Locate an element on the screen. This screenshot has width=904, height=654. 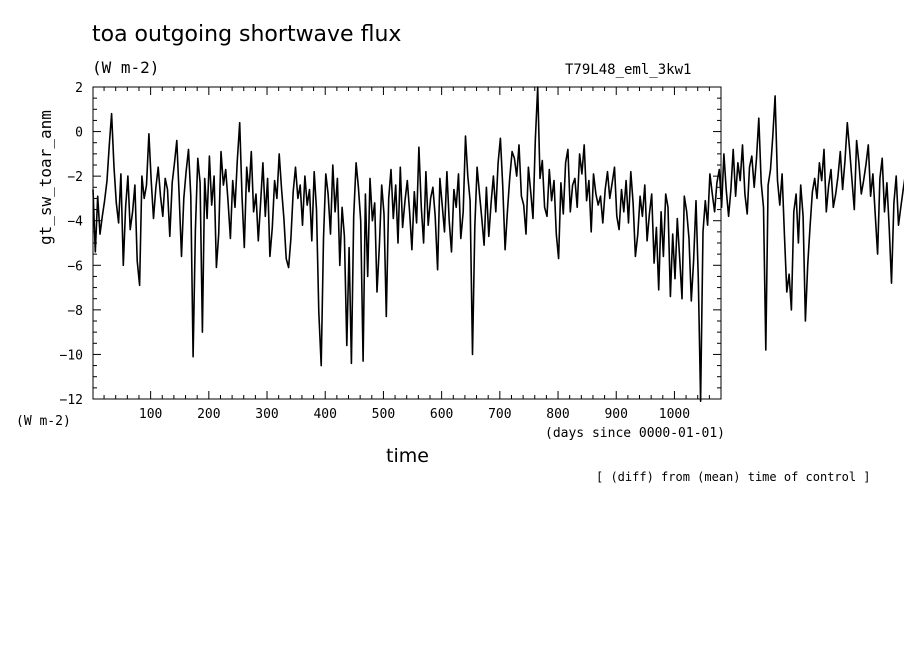
x-tick-label: 900 is located at coordinates (615, 414).